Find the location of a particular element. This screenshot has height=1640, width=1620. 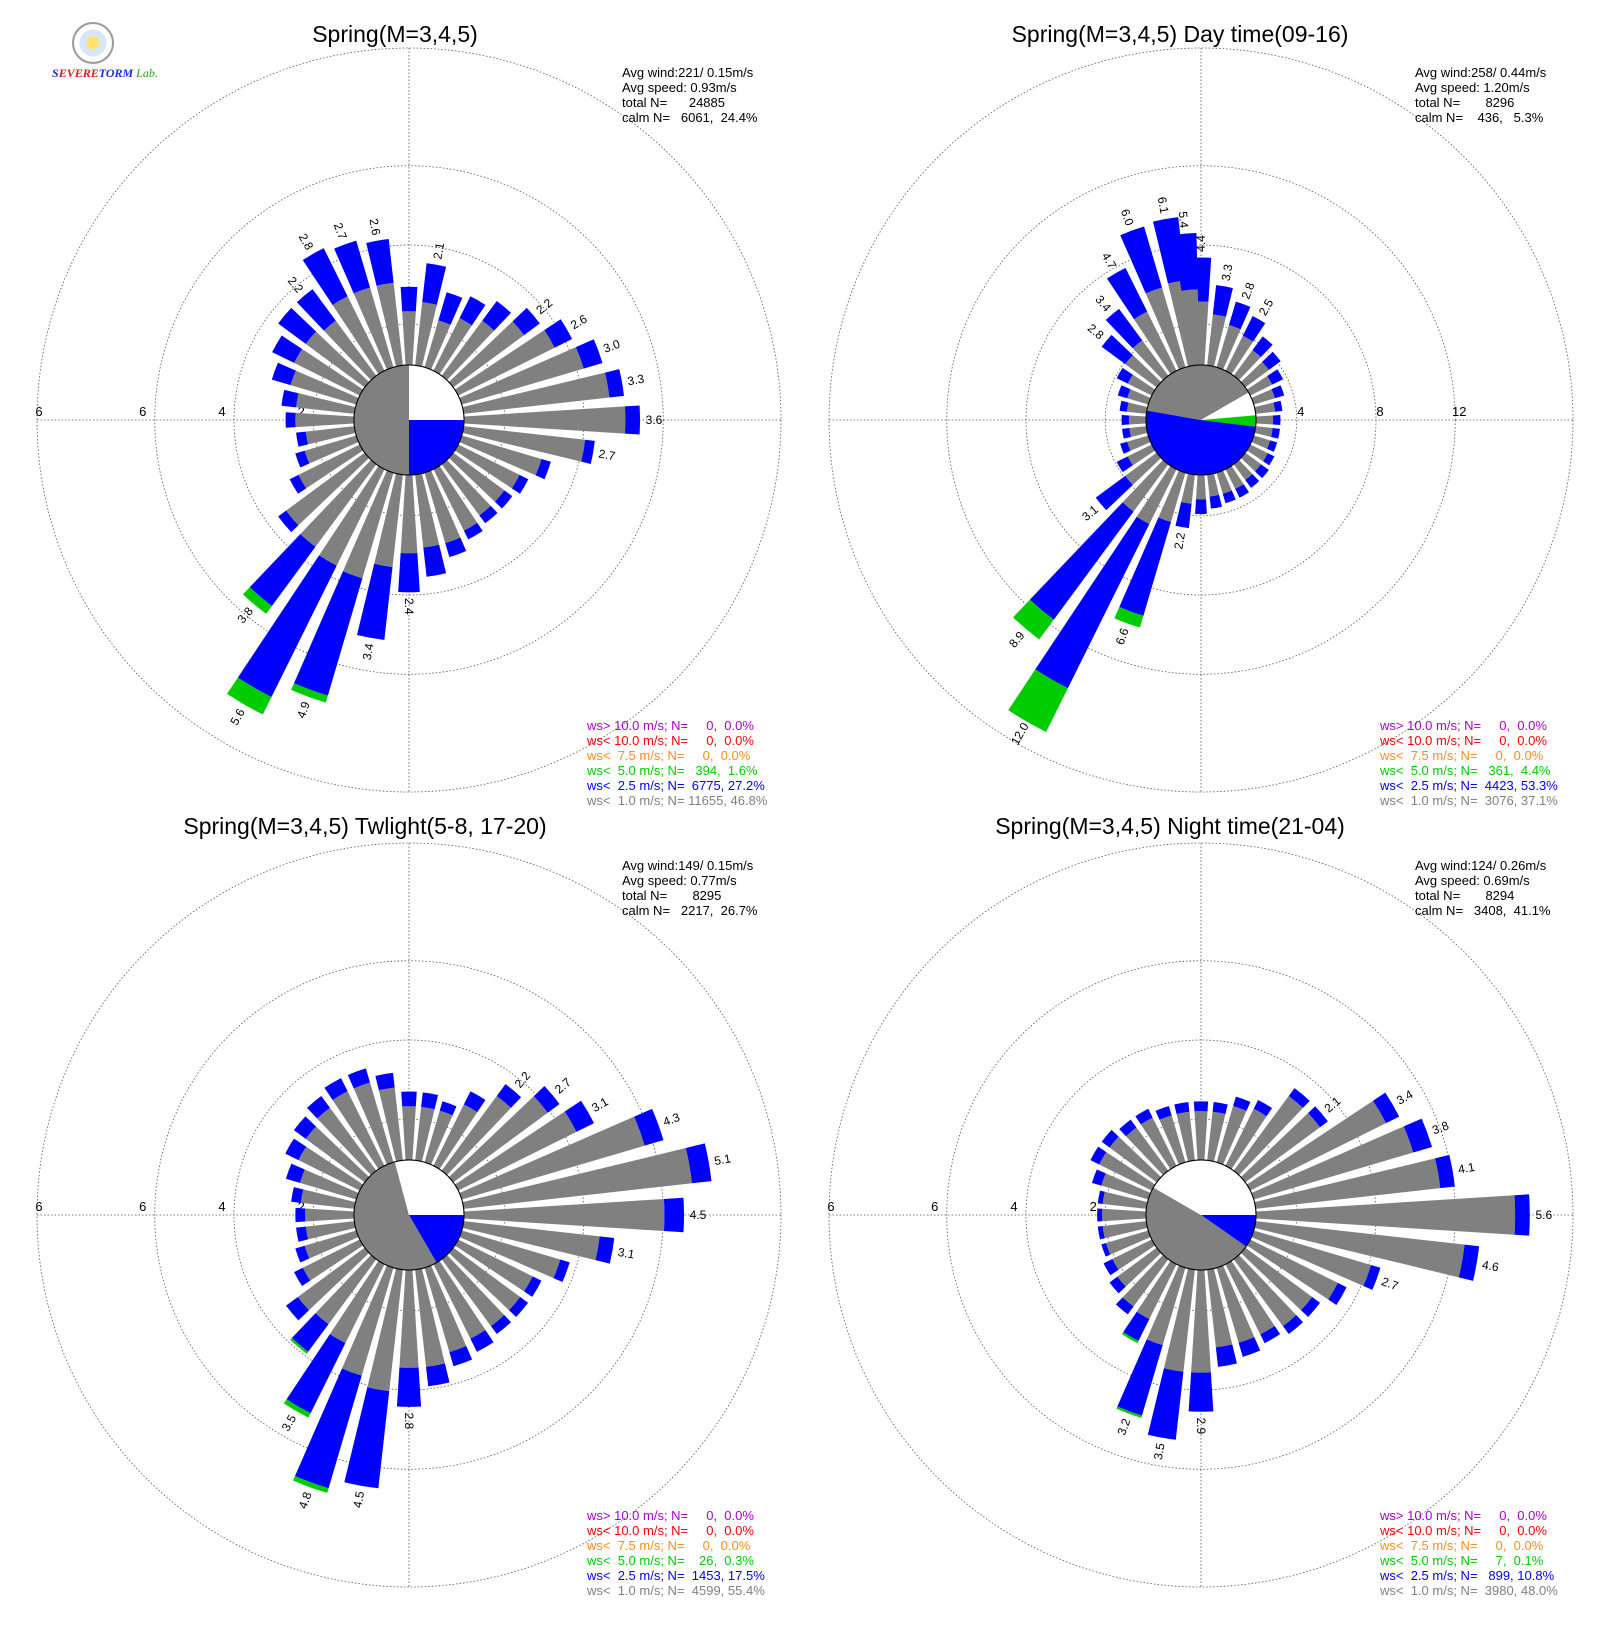

bar-value-label: 2.4 is located at coordinates (409, 606).